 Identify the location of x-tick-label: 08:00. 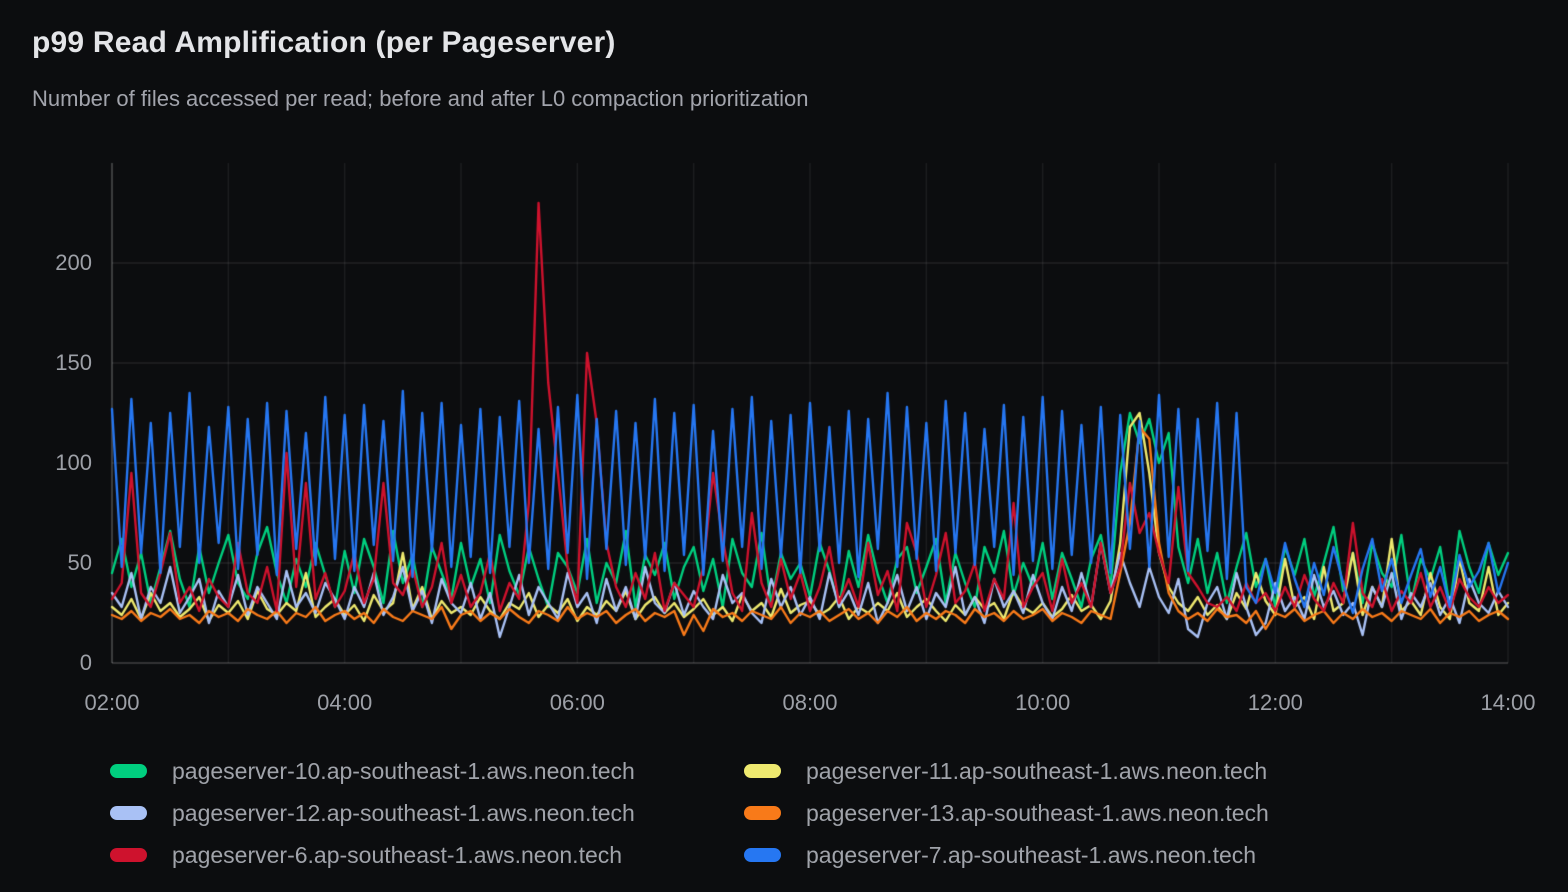
(810, 702).